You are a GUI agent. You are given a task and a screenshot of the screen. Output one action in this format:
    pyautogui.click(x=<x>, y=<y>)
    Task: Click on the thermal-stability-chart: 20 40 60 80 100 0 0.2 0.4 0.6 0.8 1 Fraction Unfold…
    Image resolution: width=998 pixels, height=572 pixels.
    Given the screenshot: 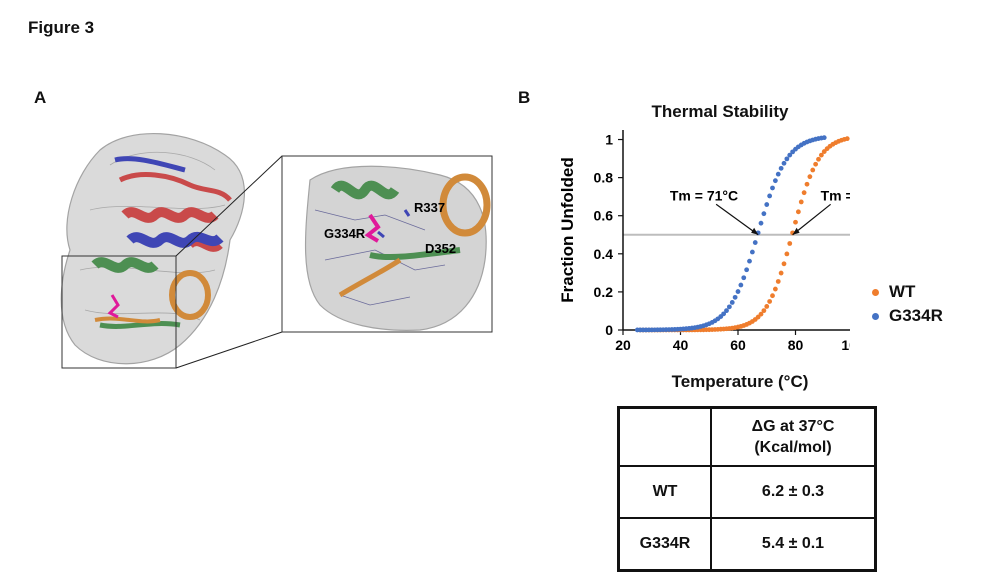 What is the action you would take?
    pyautogui.click(x=704, y=241)
    